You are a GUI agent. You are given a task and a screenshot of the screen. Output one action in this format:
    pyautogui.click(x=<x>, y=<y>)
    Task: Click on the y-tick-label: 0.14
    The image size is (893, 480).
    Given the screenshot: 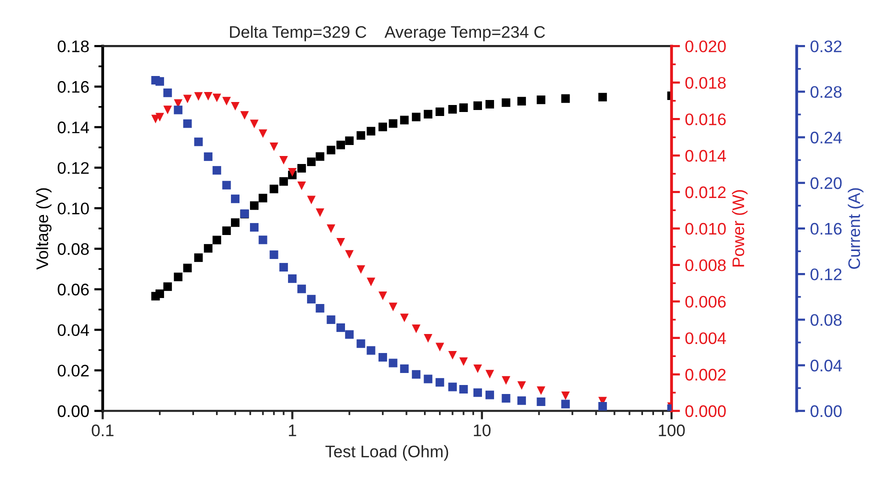 What is the action you would take?
    pyautogui.click(x=74, y=128)
    